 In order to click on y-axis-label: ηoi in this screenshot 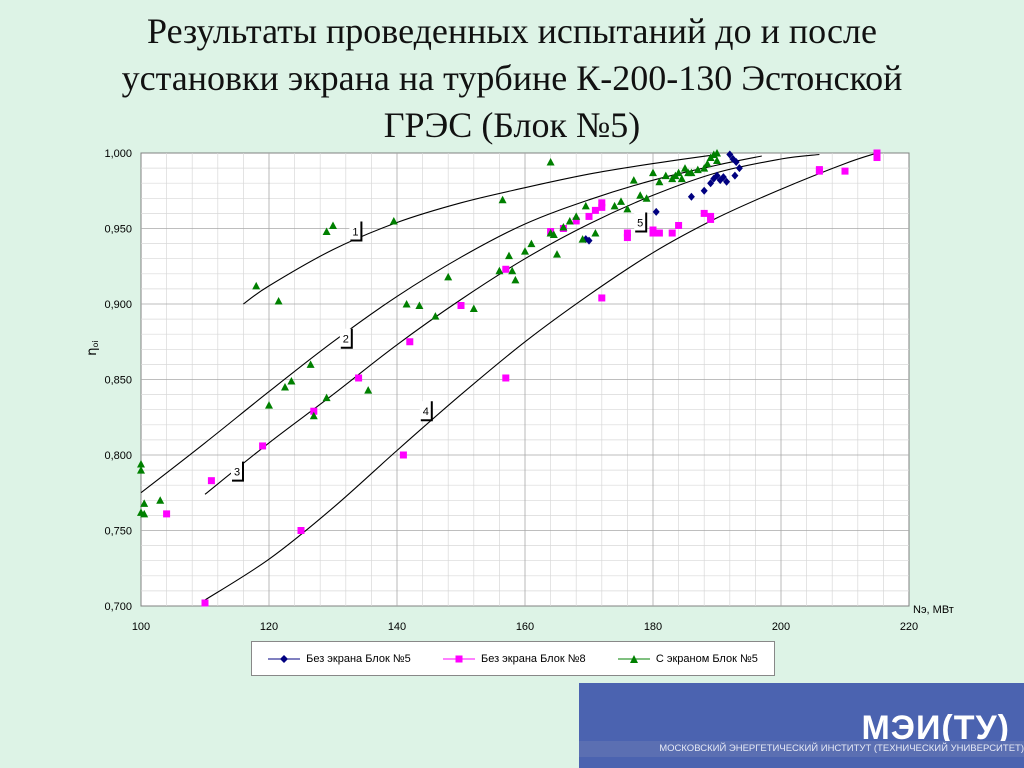, I will do `click(92, 347)`.